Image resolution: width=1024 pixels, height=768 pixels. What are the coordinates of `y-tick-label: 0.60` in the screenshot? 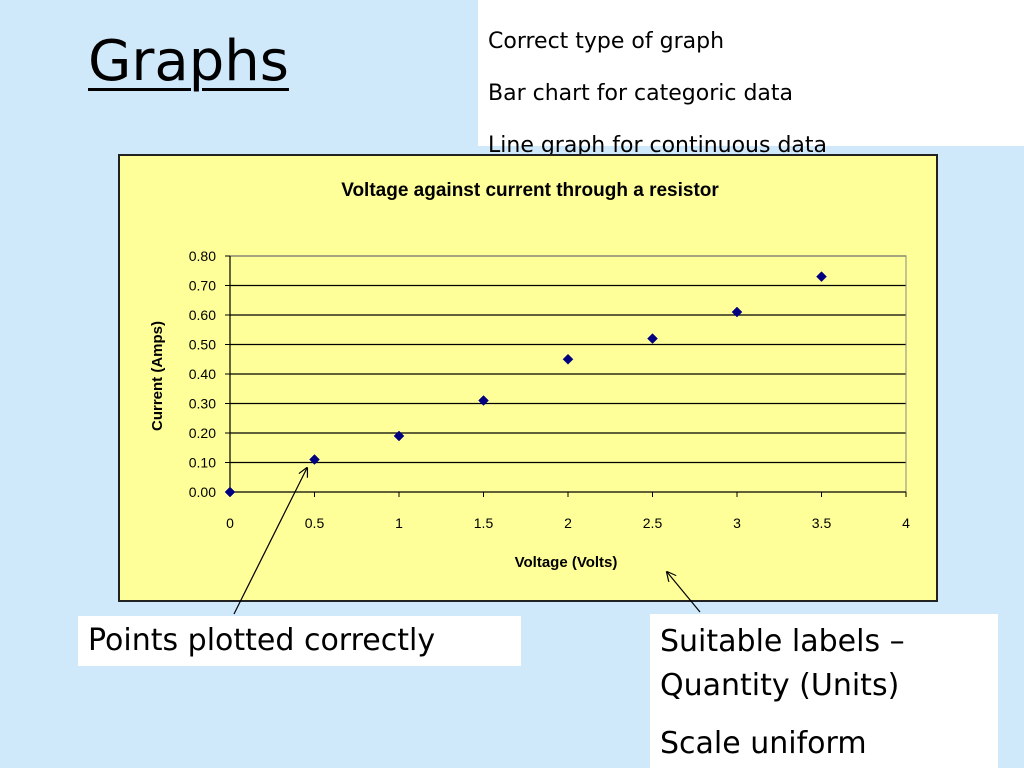 It's located at (202, 315).